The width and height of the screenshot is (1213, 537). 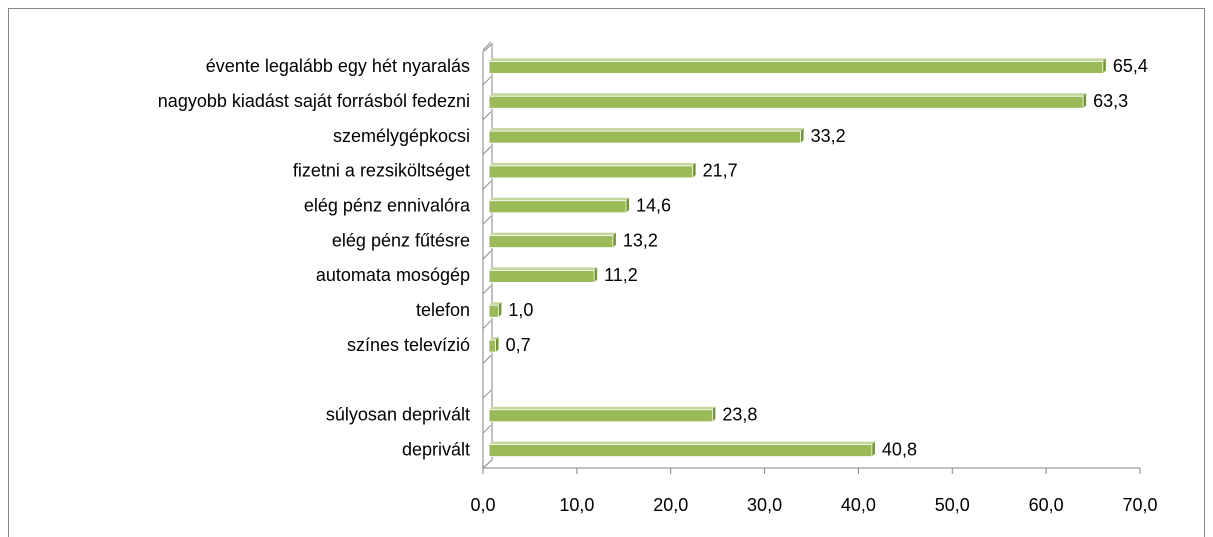 I want to click on y-tick-label: telefon, so click(x=443, y=310).